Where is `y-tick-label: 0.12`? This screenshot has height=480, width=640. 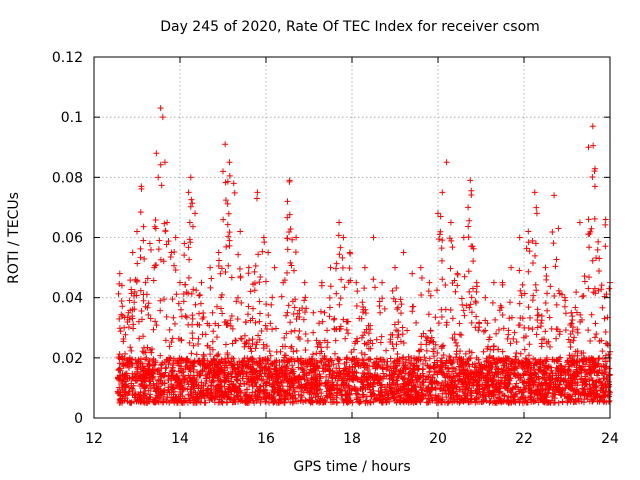 y-tick-label: 0.12 is located at coordinates (67, 58).